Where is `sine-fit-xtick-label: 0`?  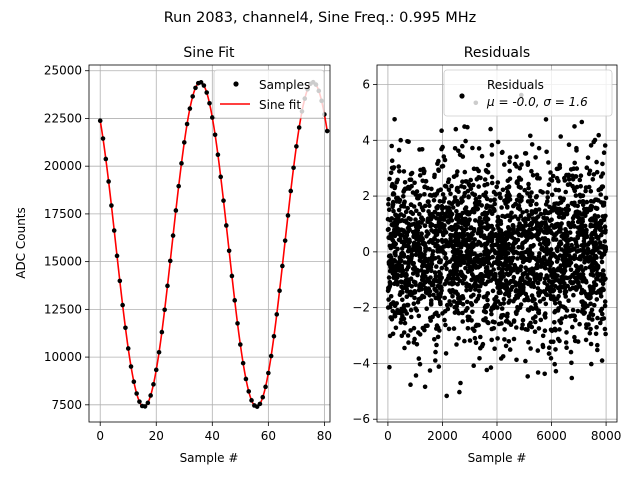
sine-fit-xtick-label: 0 is located at coordinates (100, 436).